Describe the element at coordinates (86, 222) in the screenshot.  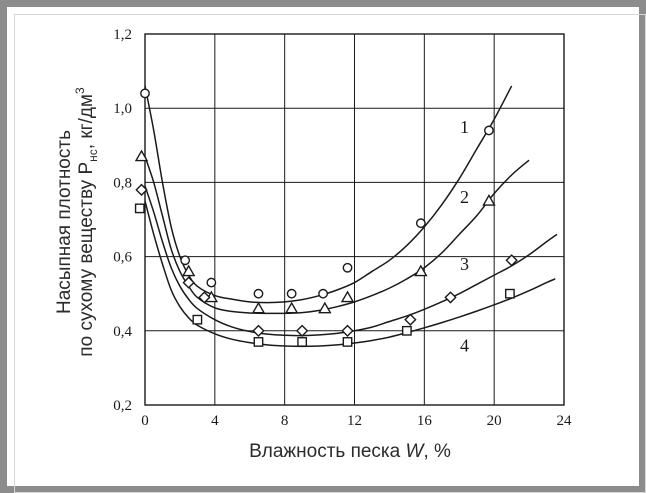
I see `y-axis-title-line2: по сухому веществу Pнс, кг/дм3` at that location.